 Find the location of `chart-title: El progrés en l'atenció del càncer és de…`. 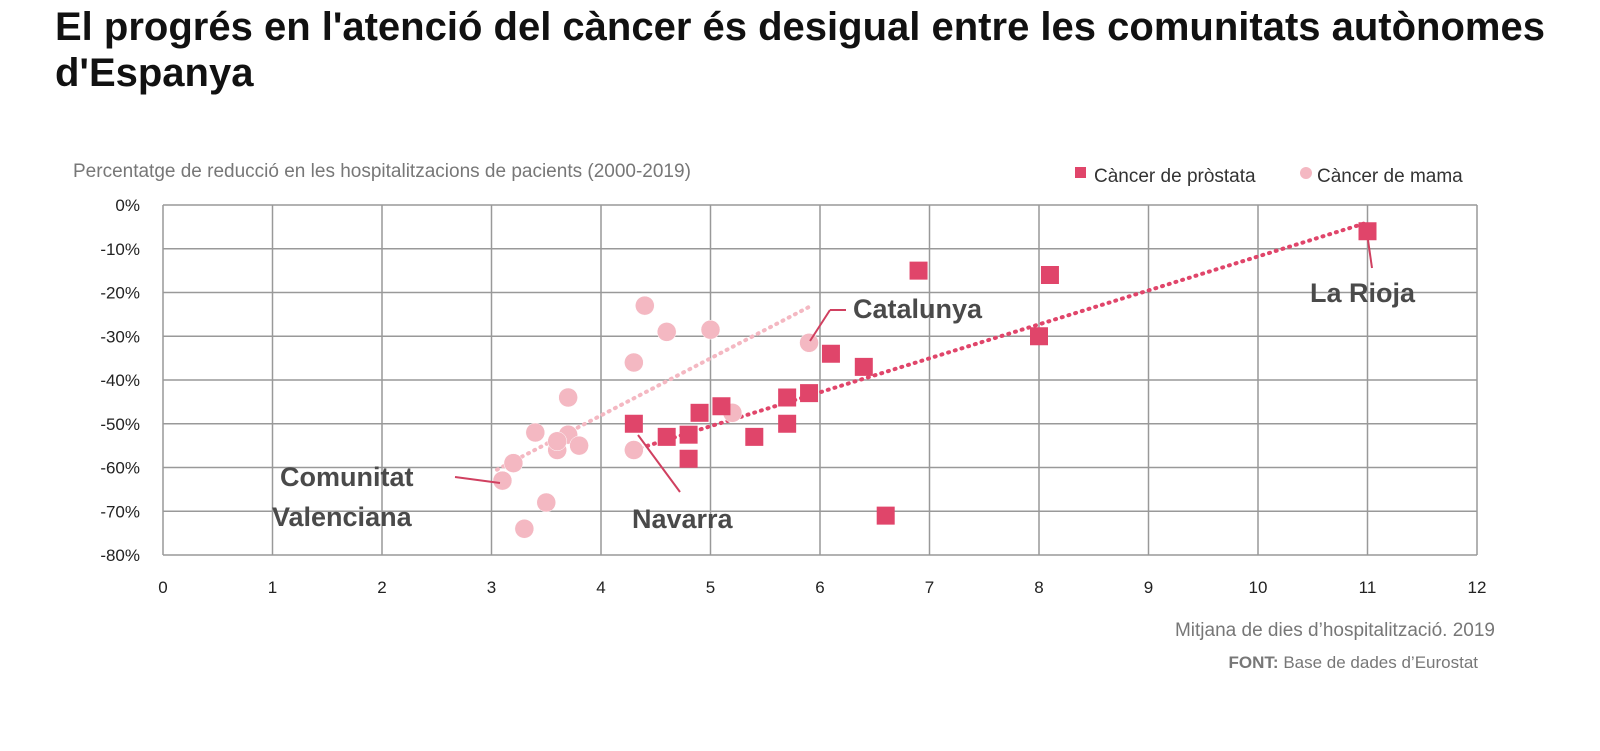

chart-title: El progrés en l'atenció del càncer és de… is located at coordinates (800, 50).